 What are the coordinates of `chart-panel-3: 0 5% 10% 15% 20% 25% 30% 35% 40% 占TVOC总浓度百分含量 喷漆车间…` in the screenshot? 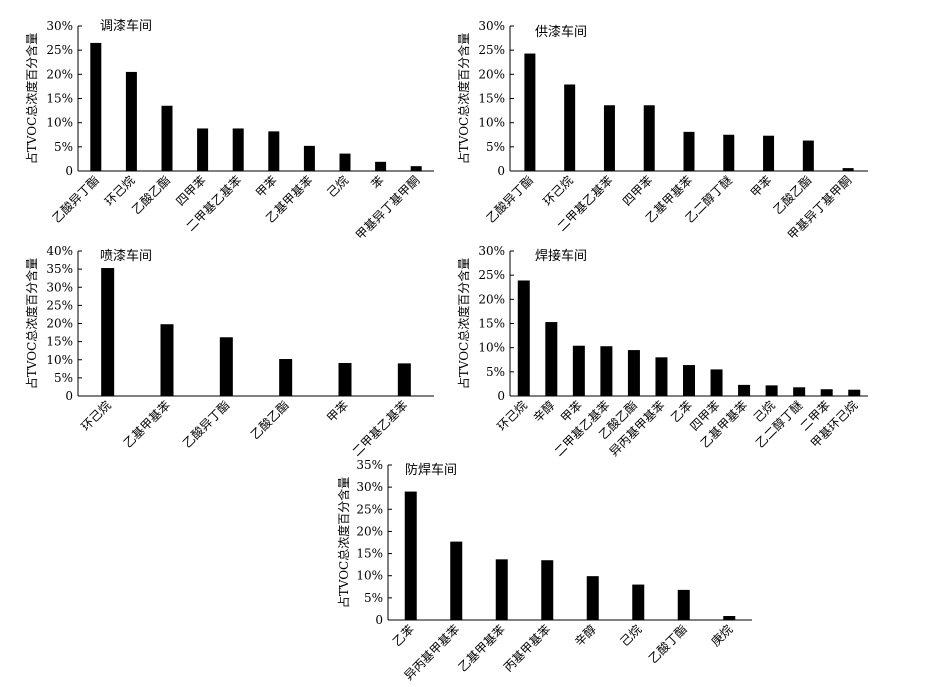 It's located at (229, 351).